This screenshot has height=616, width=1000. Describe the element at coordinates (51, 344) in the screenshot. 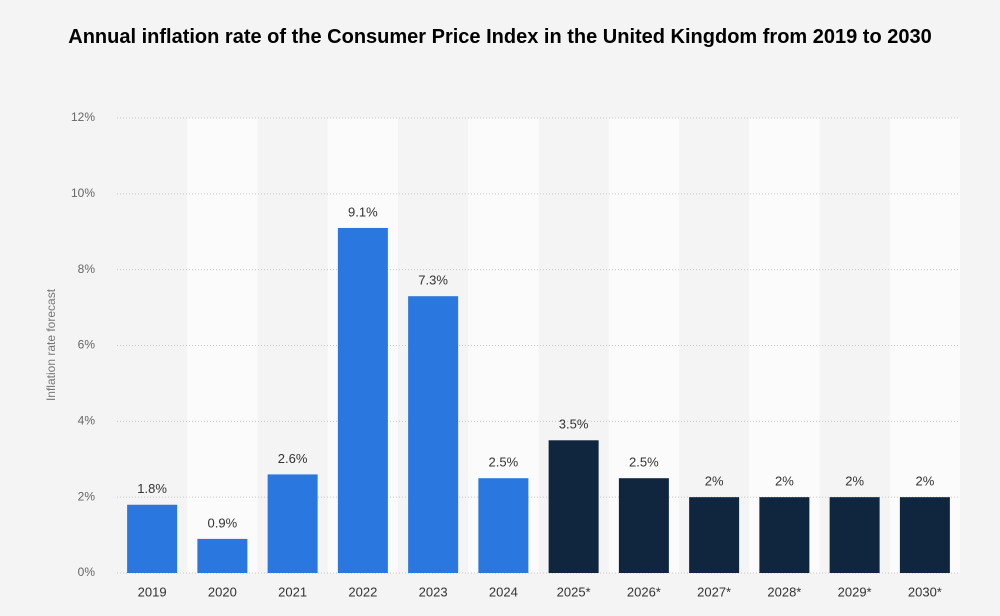

I see `y-axis-label: Inflation rate forecast` at that location.